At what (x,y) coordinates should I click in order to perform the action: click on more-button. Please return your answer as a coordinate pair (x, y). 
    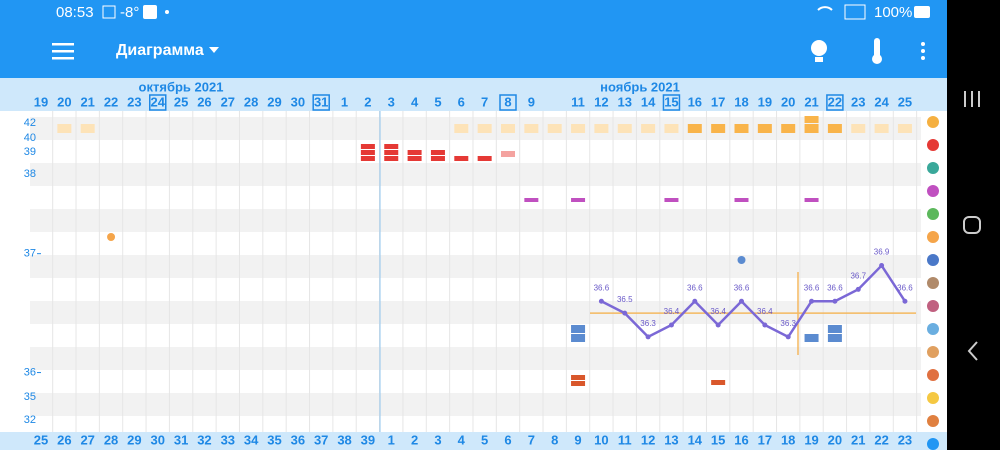
    Looking at the image, I should click on (923, 51).